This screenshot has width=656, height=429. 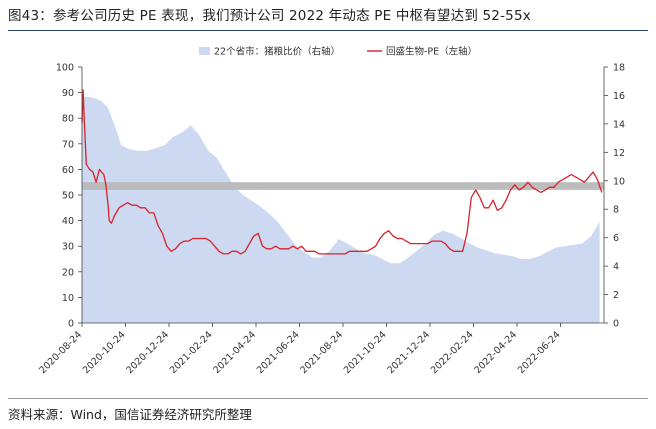 What do you see at coordinates (68, 272) in the screenshot?
I see `y-left-tick-label: 20` at bounding box center [68, 272].